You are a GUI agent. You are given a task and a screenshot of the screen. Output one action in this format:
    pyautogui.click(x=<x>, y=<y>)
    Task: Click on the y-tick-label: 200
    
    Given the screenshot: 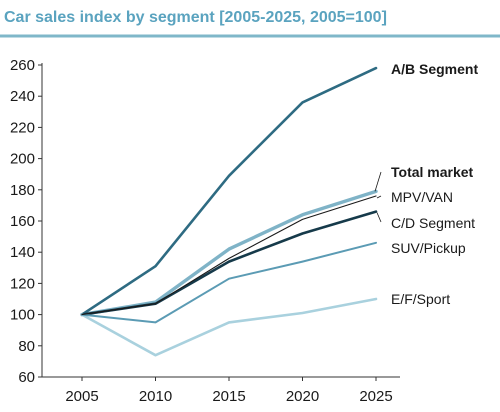 What is the action you would take?
    pyautogui.click(x=22, y=159)
    